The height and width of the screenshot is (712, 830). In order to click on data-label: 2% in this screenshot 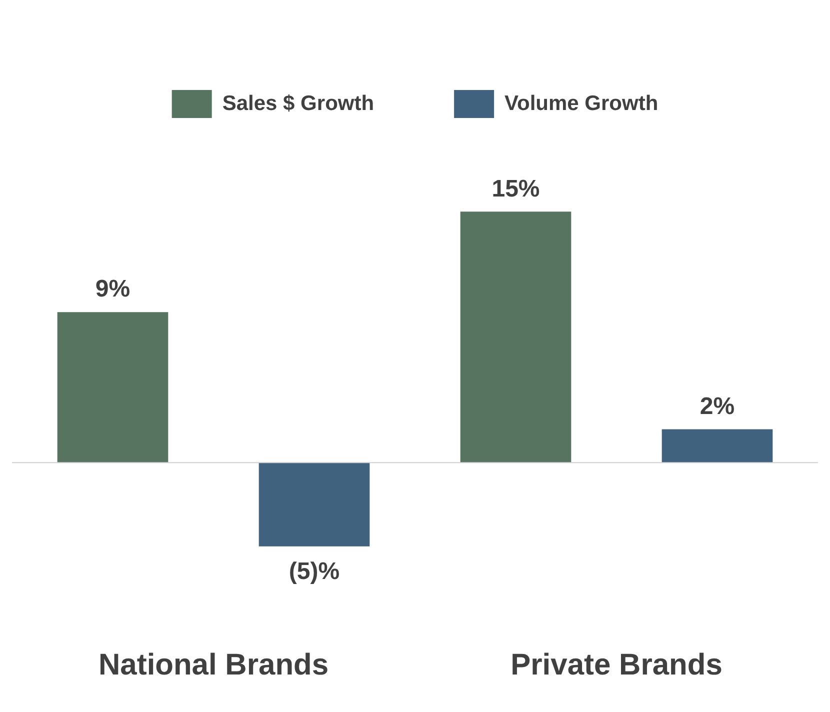, I will do `click(717, 406)`.